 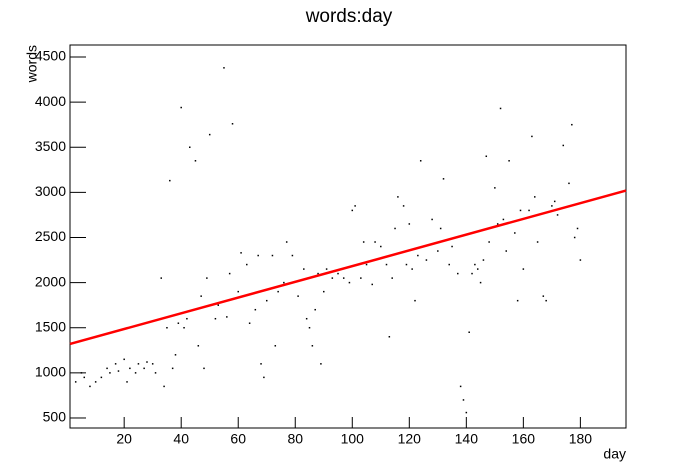 I want to click on y-tick-label: 4000, so click(x=50, y=101).